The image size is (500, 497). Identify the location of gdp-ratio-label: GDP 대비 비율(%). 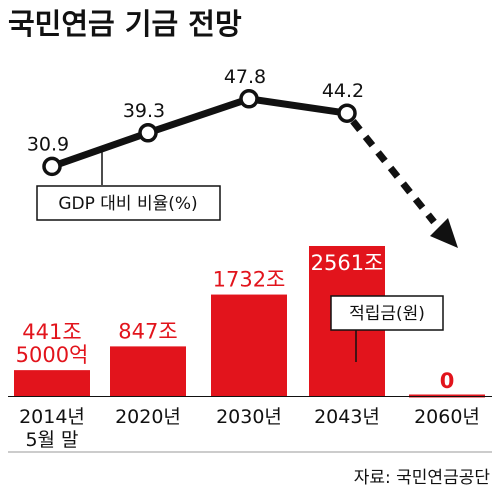
(127, 204).